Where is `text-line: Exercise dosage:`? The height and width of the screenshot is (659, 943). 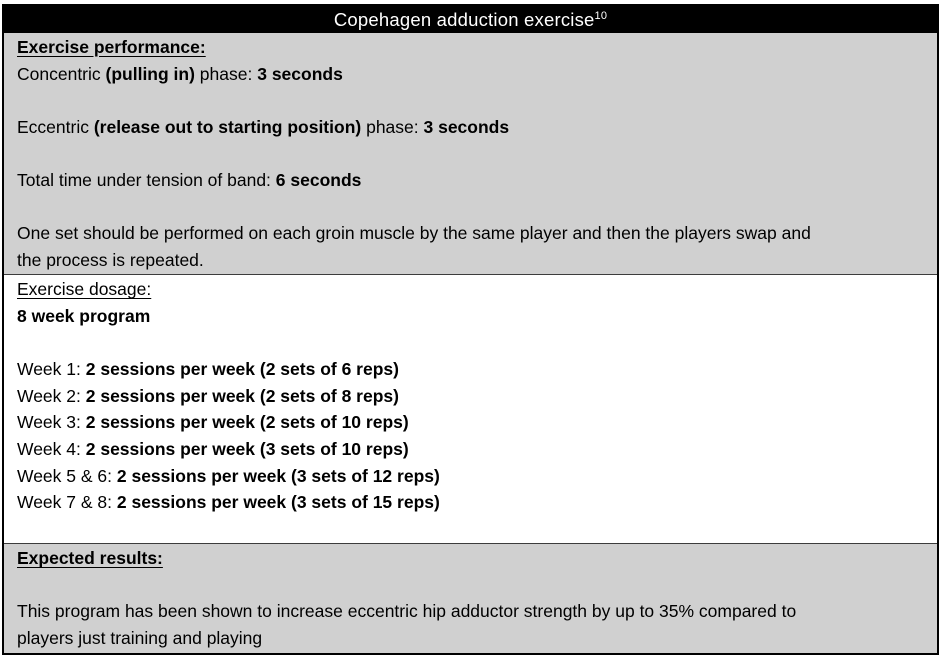 text-line: Exercise dosage: is located at coordinates (472, 289).